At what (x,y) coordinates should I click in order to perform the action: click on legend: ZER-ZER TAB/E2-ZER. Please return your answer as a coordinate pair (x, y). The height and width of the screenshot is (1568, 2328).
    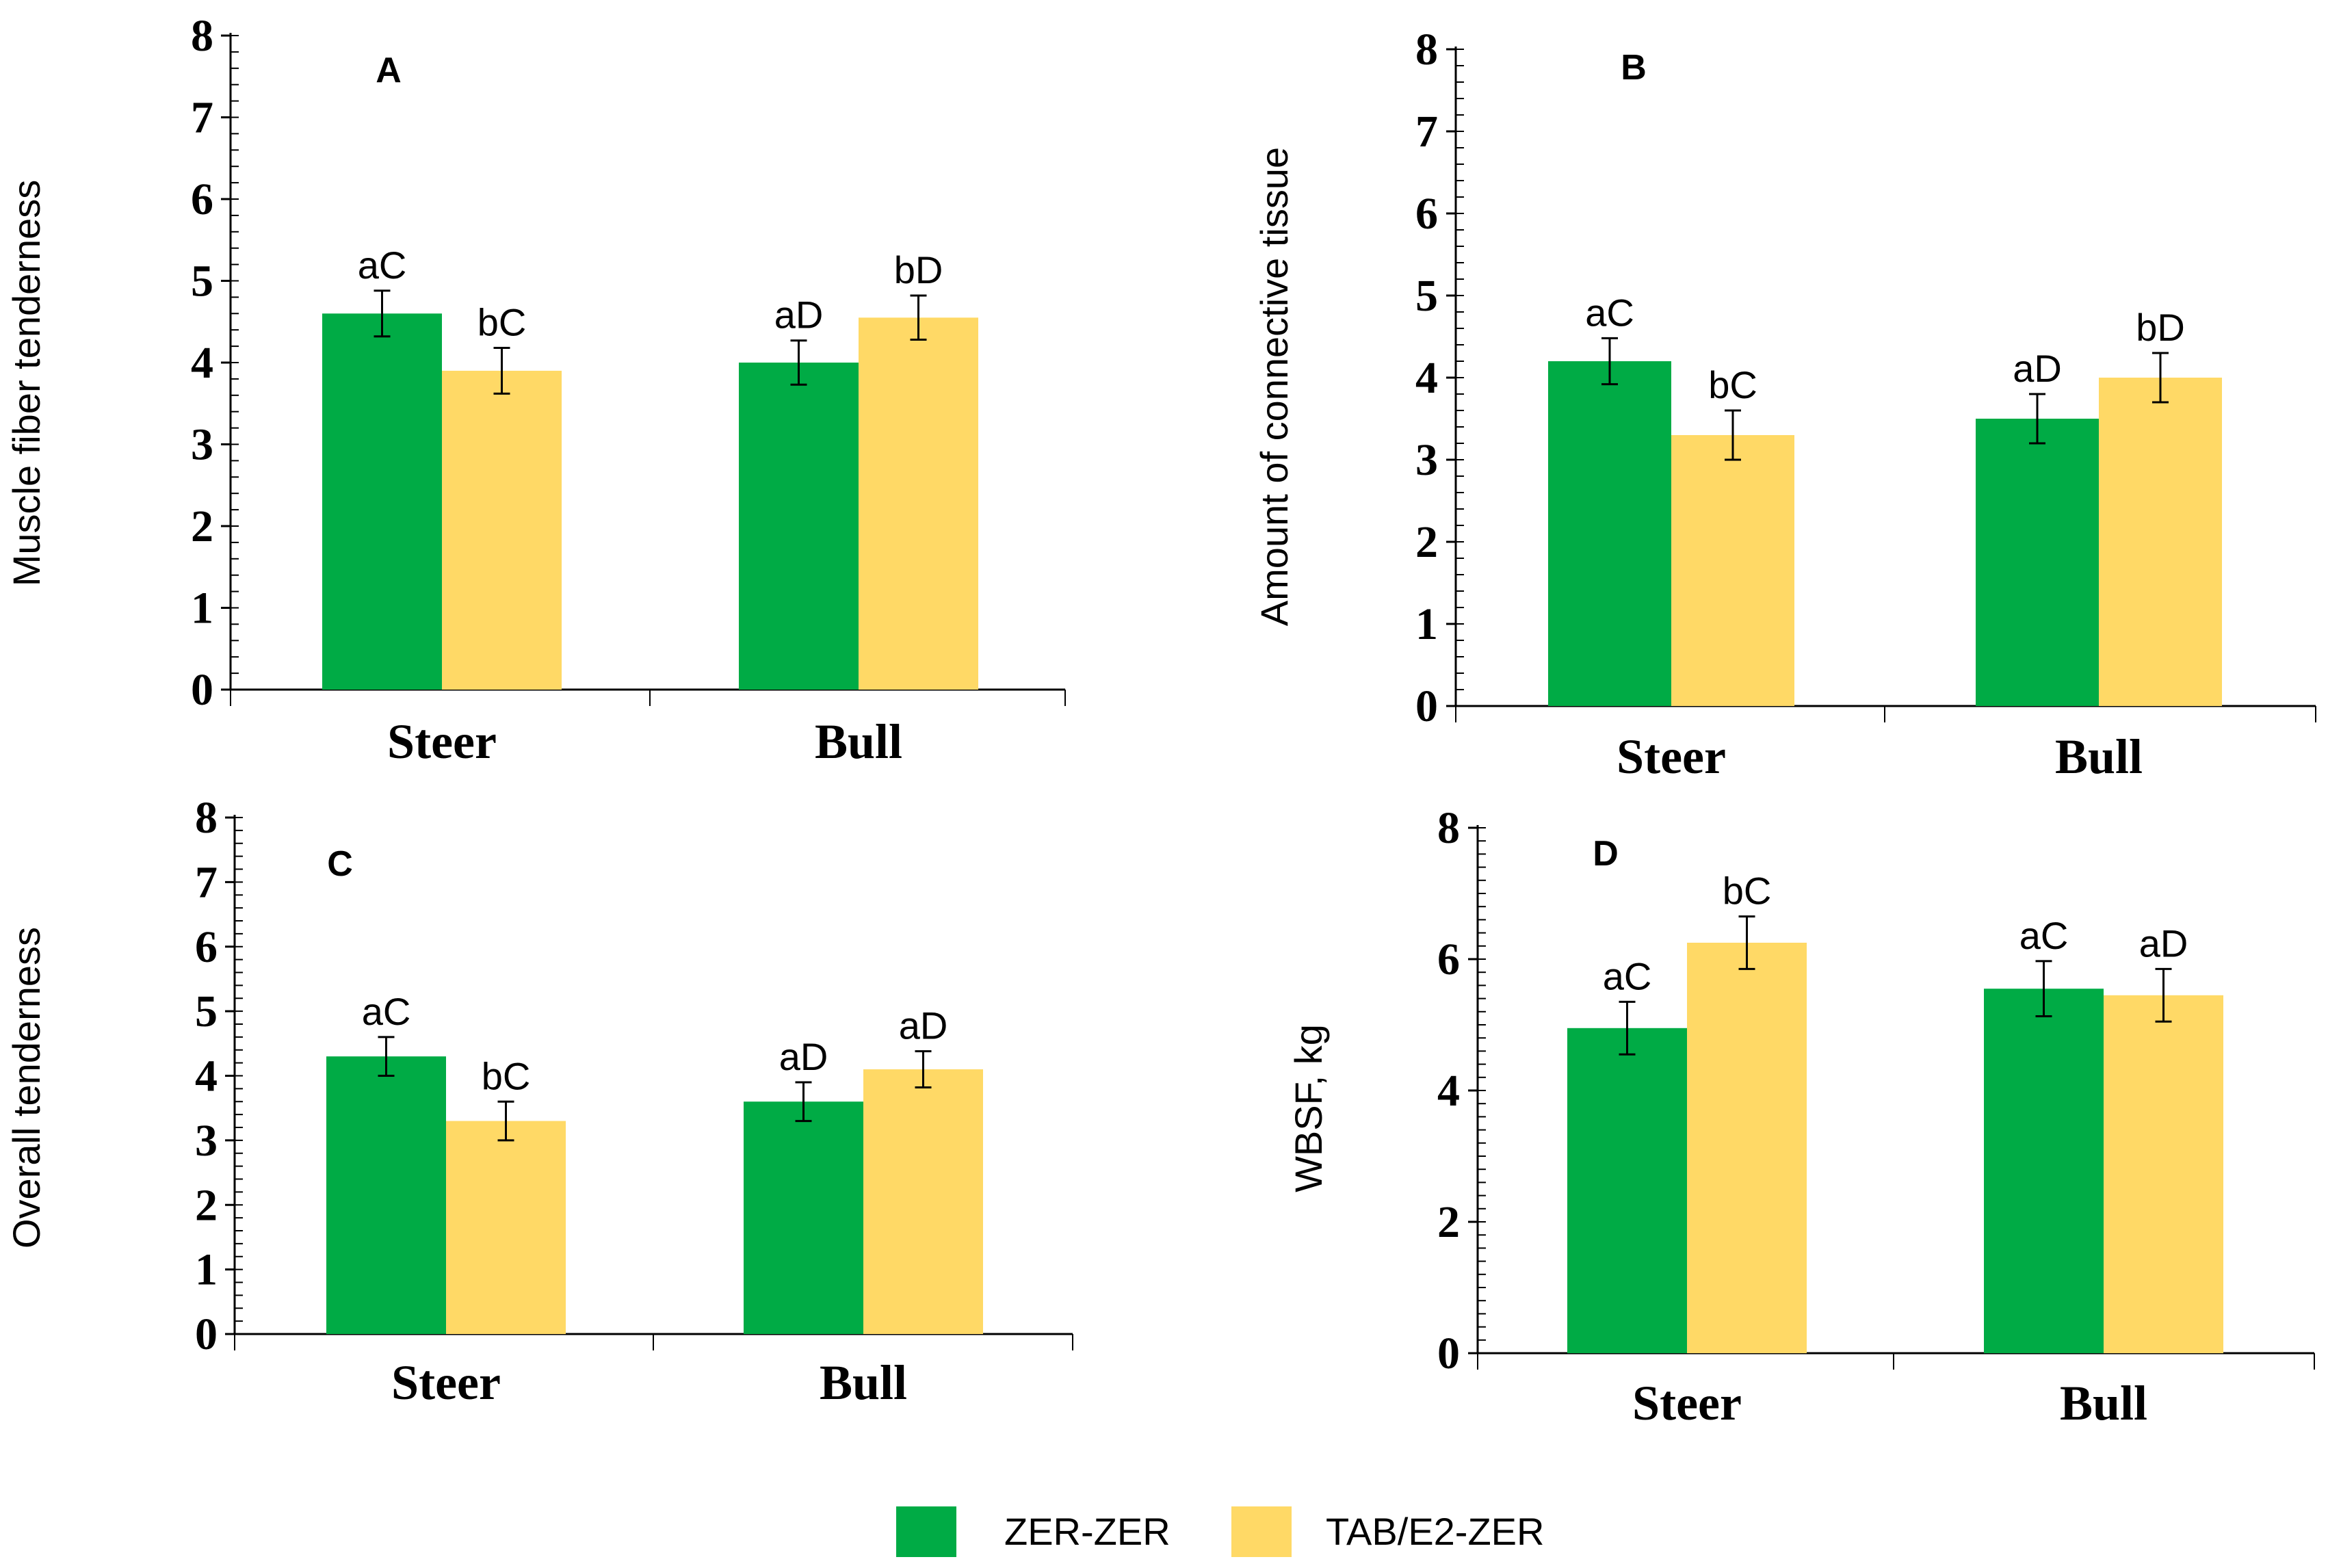
    Looking at the image, I should click on (1220, 1531).